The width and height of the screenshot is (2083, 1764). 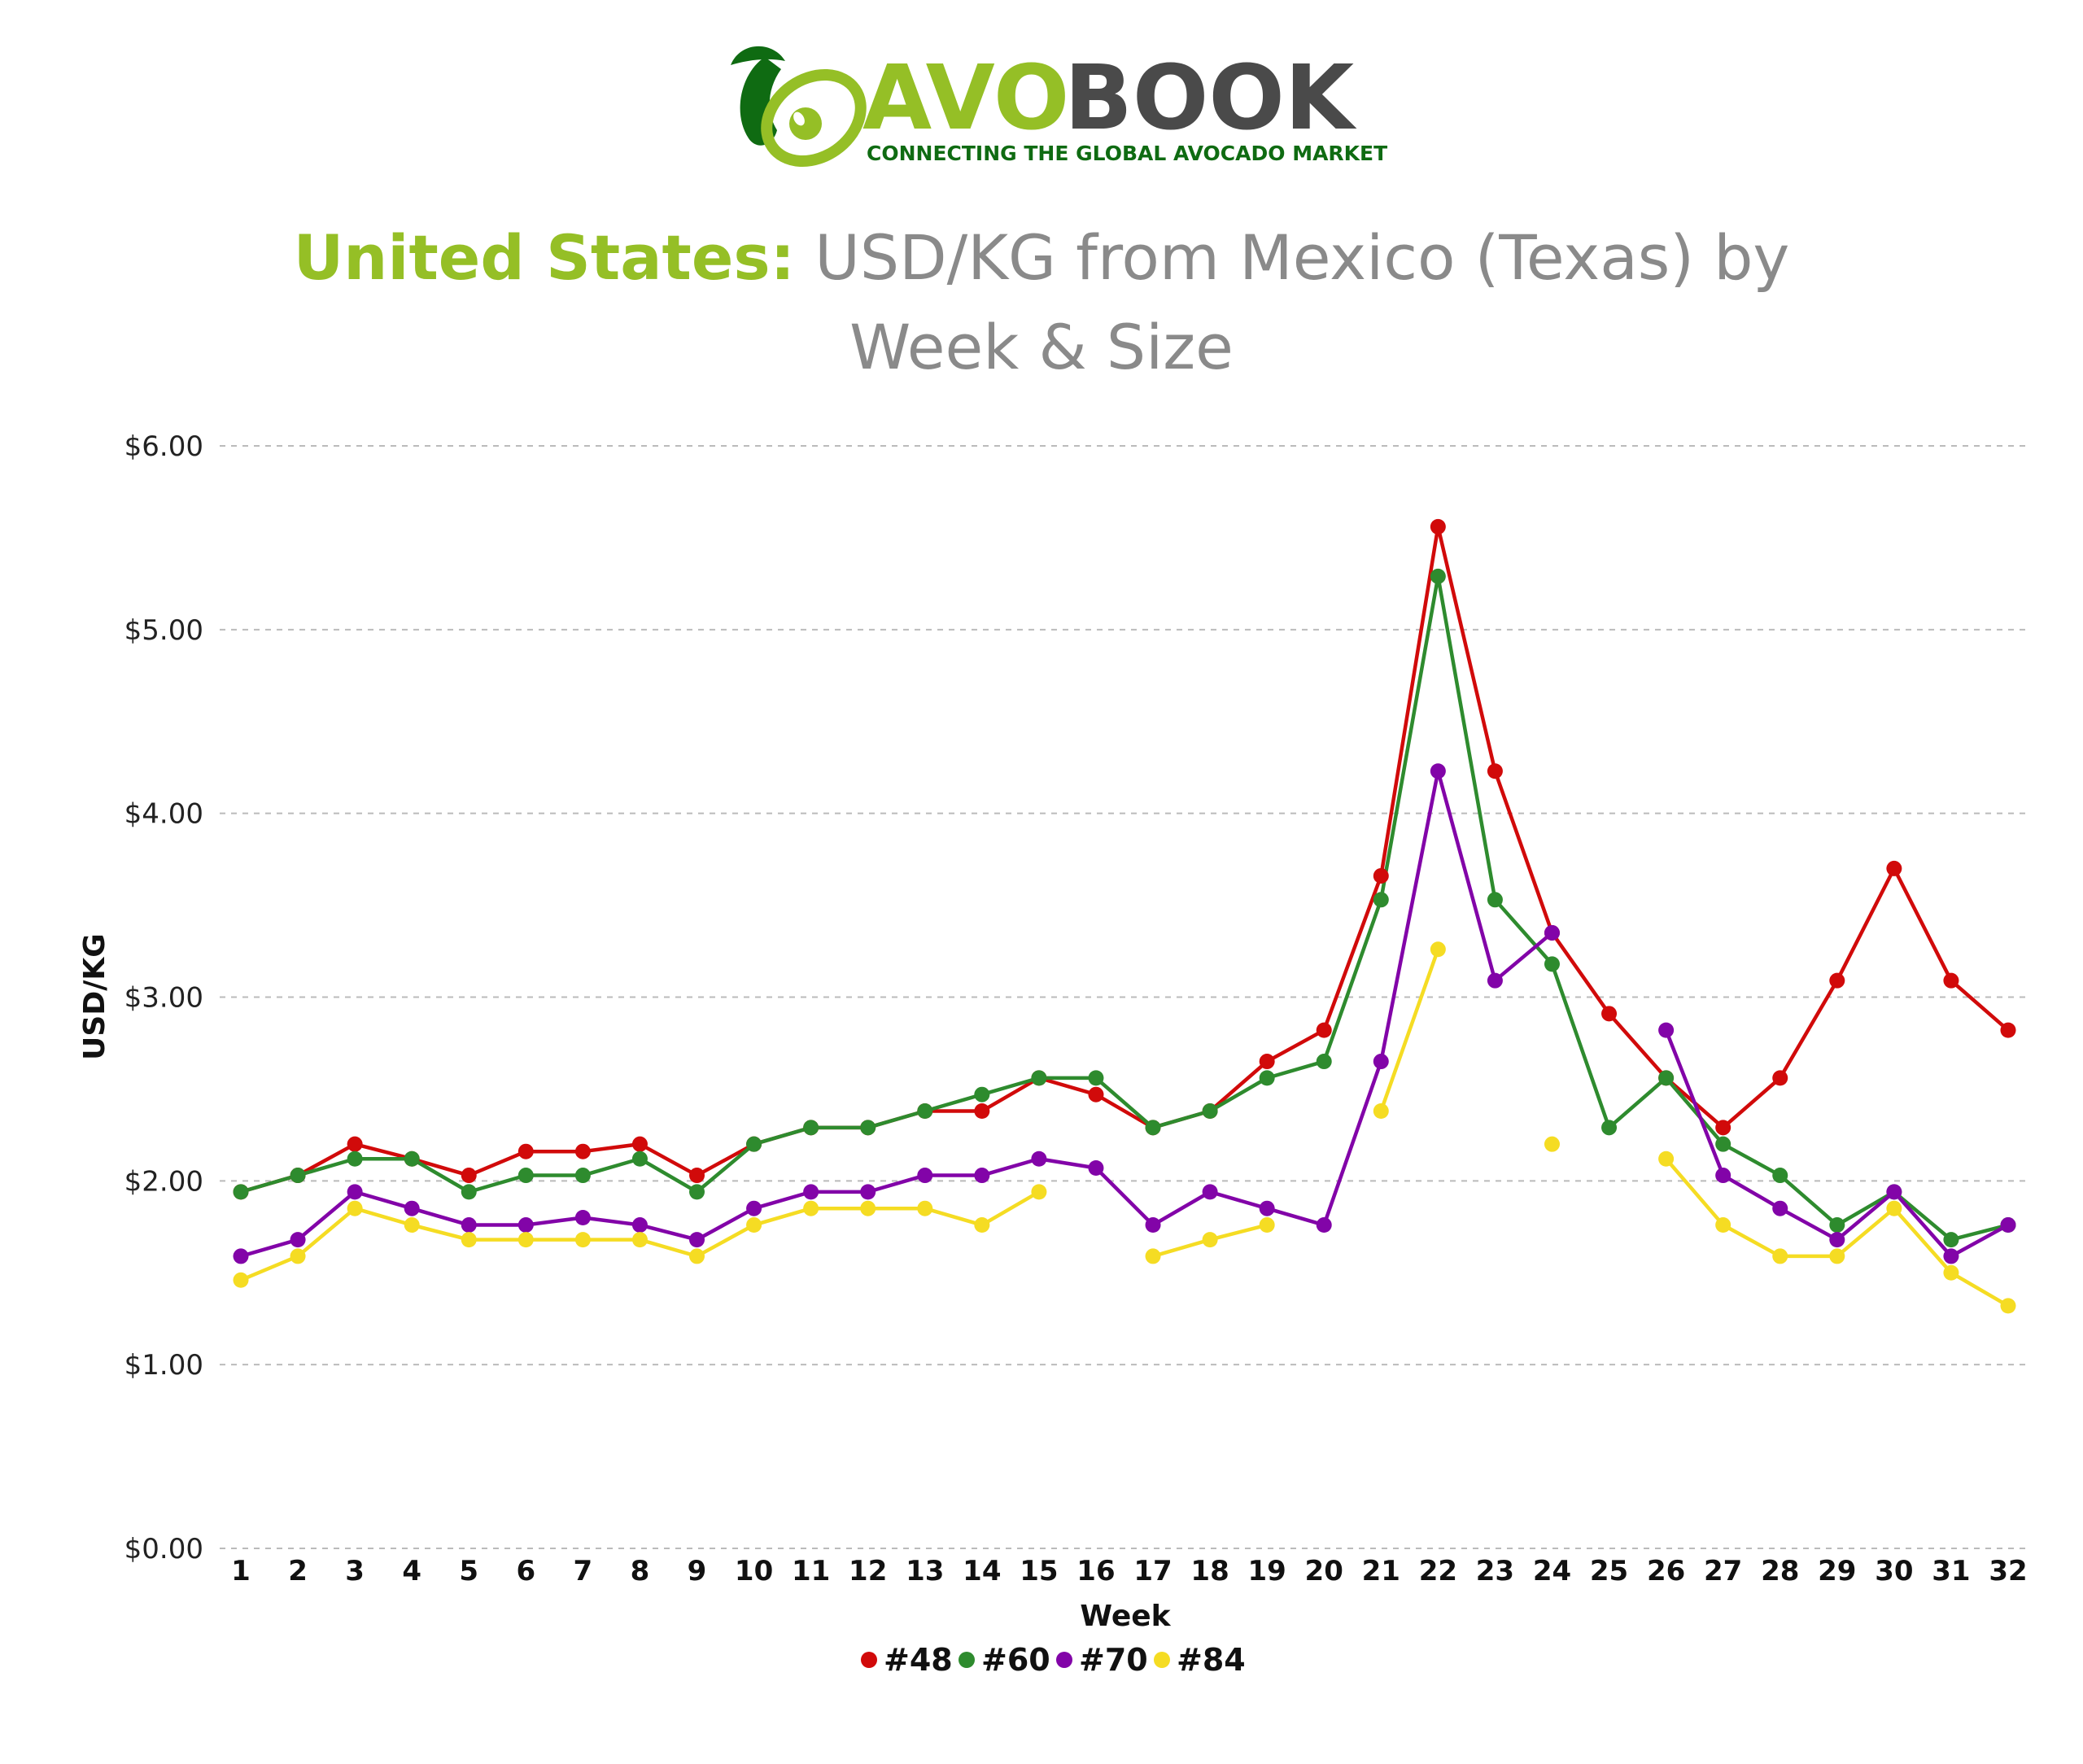 I want to click on x-tick-label: 12, so click(x=868, y=1571).